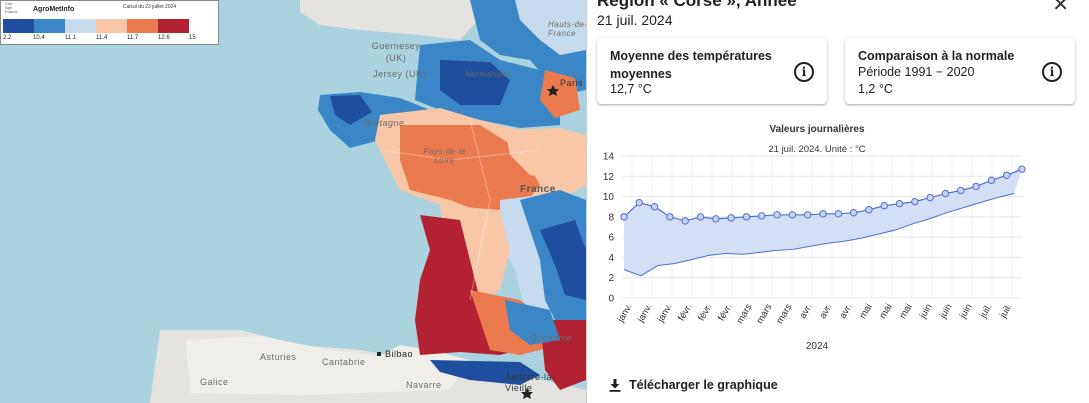  I want to click on legend-scale, so click(96, 26).